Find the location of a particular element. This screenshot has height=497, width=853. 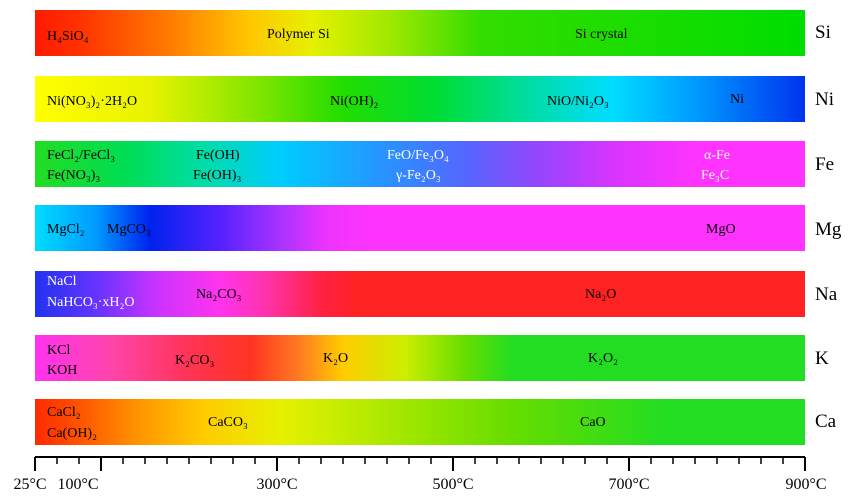

element-ca: Ca is located at coordinates (826, 421).